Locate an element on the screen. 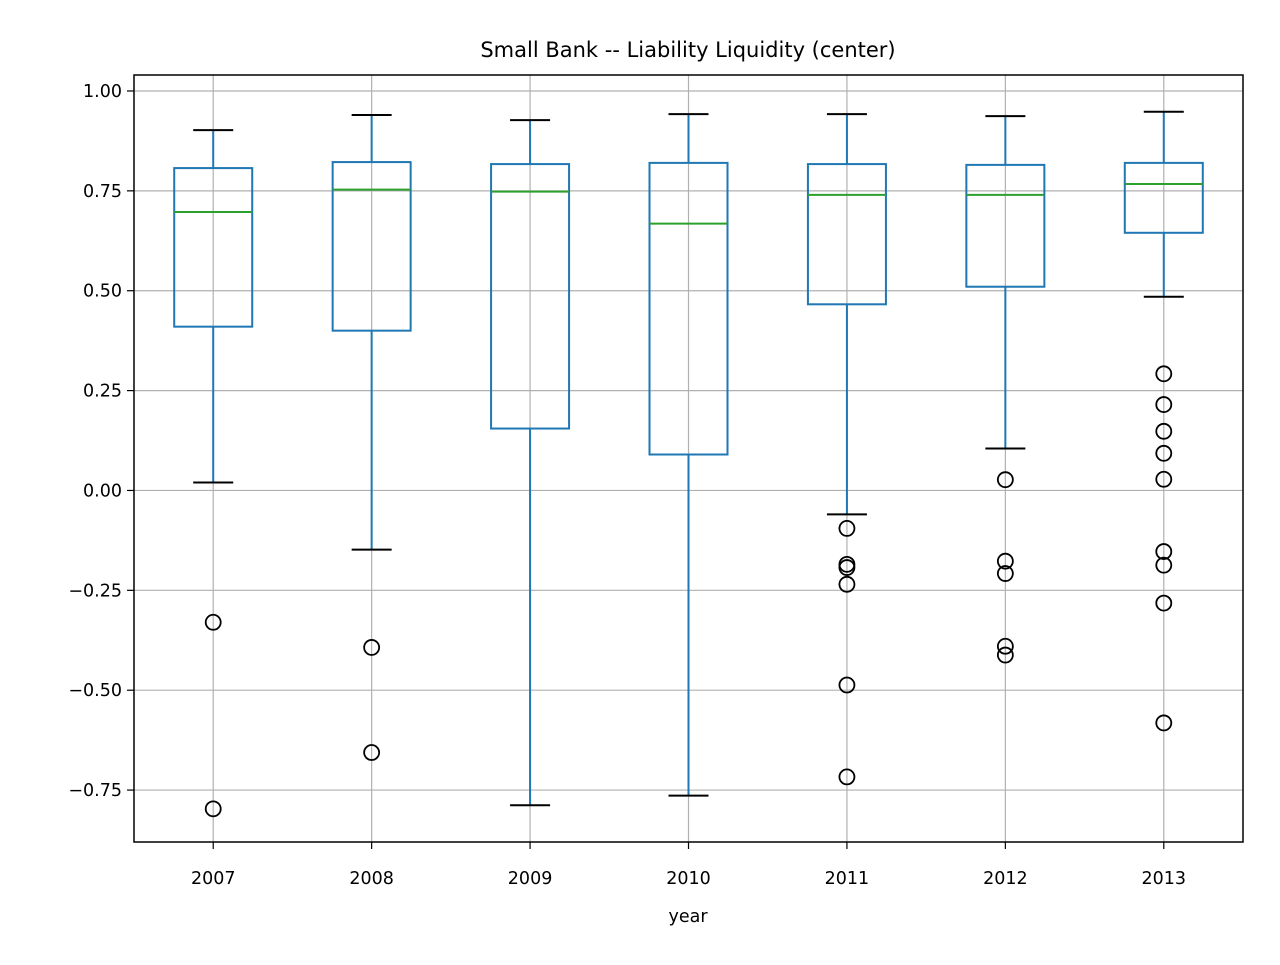 This screenshot has height=965, width=1280. box-2010 is located at coordinates (688, 455).